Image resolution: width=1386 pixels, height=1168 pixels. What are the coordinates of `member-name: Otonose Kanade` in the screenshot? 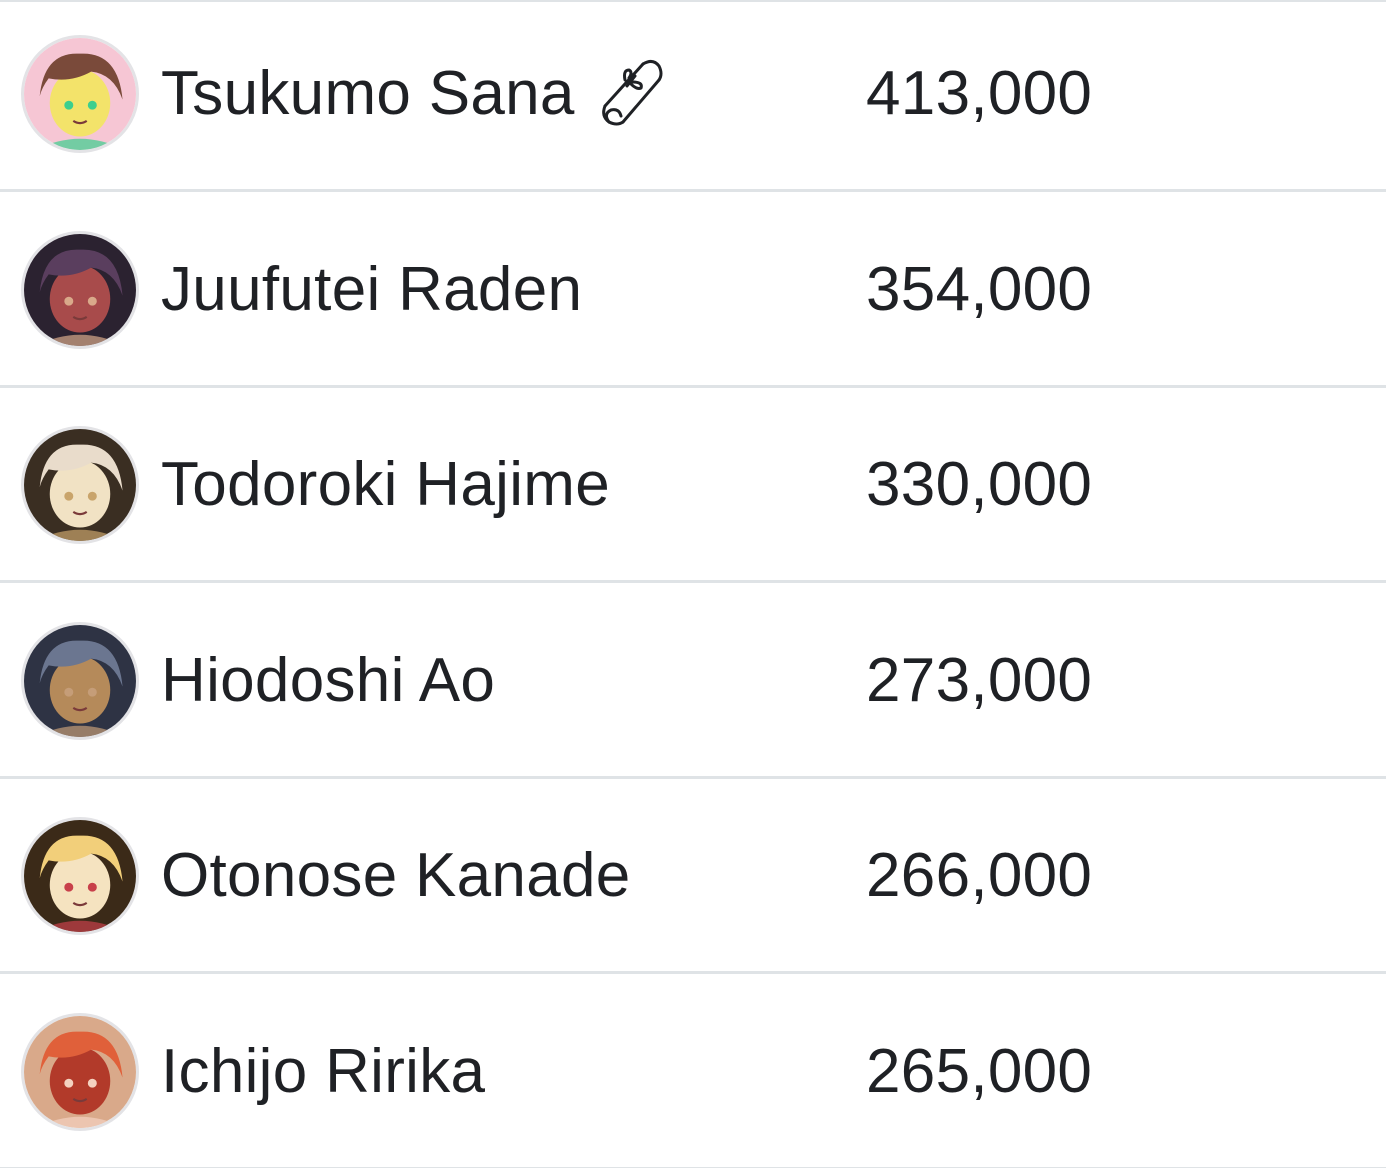 It's located at (396, 875).